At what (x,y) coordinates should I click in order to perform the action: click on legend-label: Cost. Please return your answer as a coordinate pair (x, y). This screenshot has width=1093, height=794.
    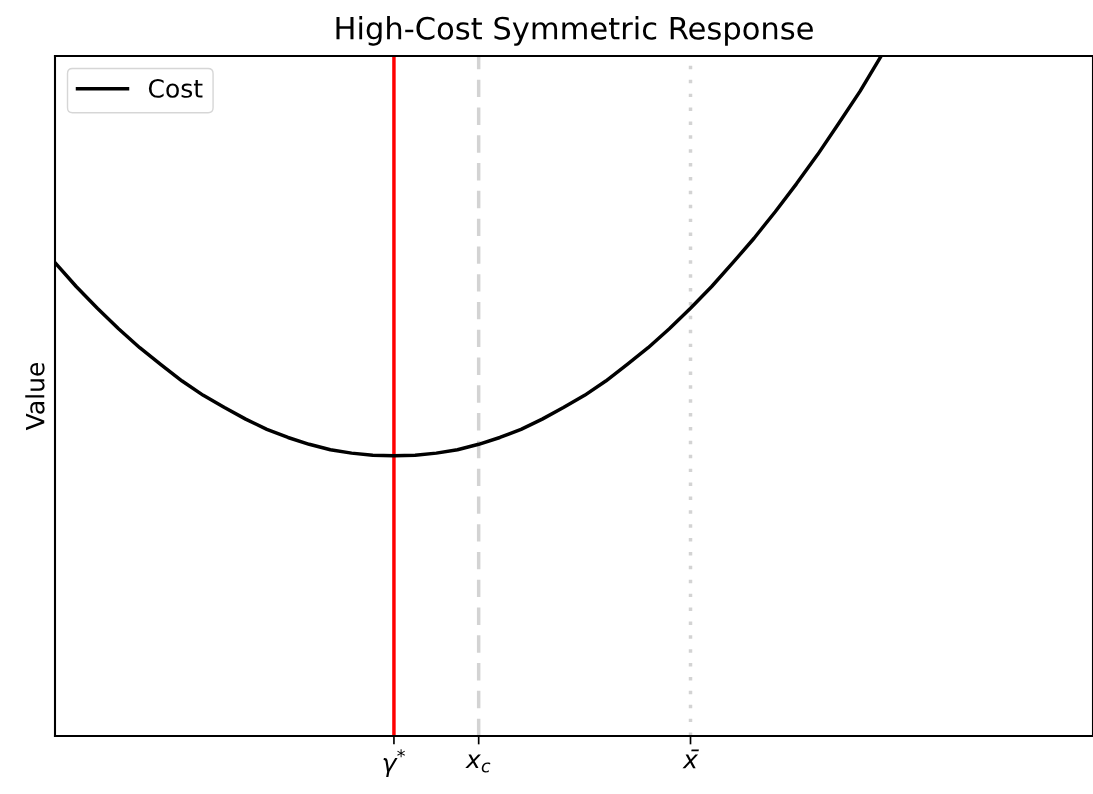
    Looking at the image, I should click on (175, 88).